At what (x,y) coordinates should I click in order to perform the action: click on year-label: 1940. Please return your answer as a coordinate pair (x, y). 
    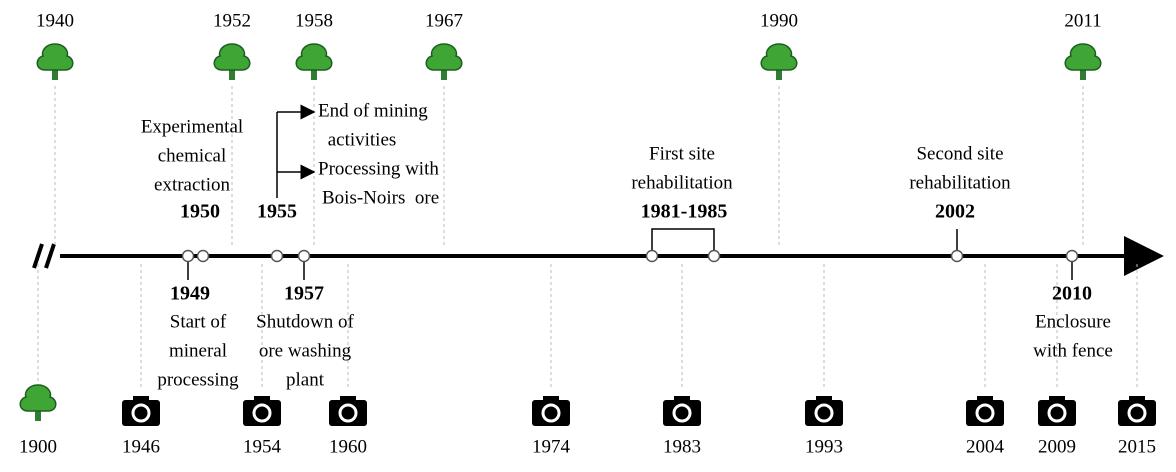
    Looking at the image, I should click on (55, 20).